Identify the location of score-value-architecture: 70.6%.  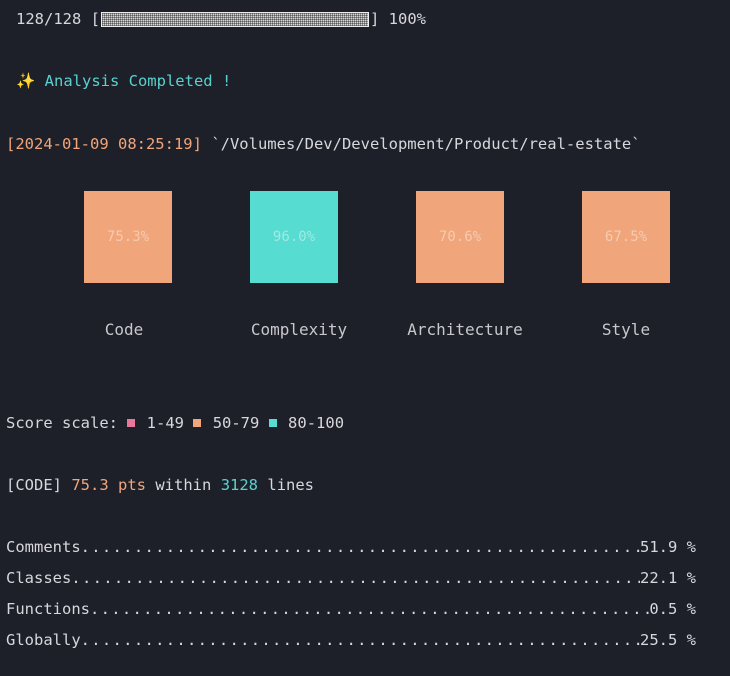
(460, 237).